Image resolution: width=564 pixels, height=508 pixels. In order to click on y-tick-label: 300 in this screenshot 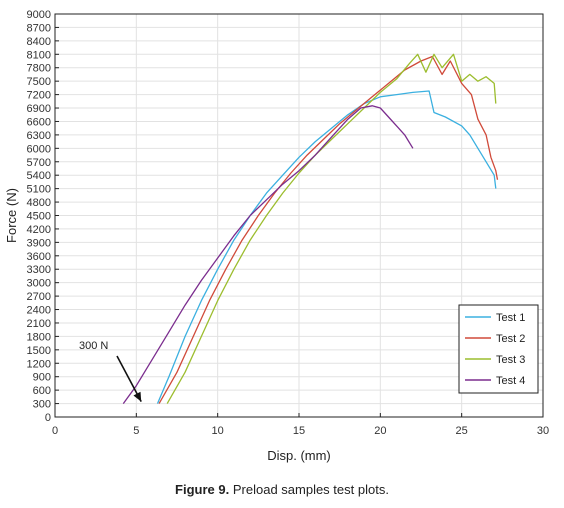, I will do `click(42, 405)`.